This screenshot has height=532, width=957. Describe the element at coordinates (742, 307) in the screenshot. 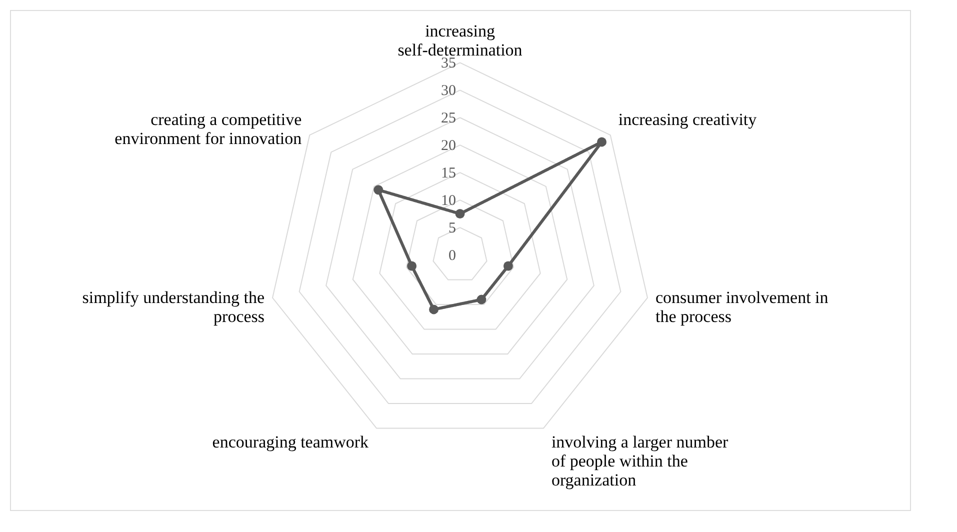

I see `spoke-label: consumer involvement in the process` at that location.